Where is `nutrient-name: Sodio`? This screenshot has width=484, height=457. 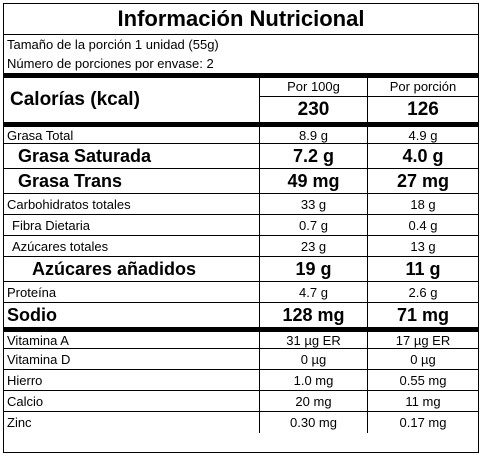
nutrient-name: Sodio is located at coordinates (32, 314).